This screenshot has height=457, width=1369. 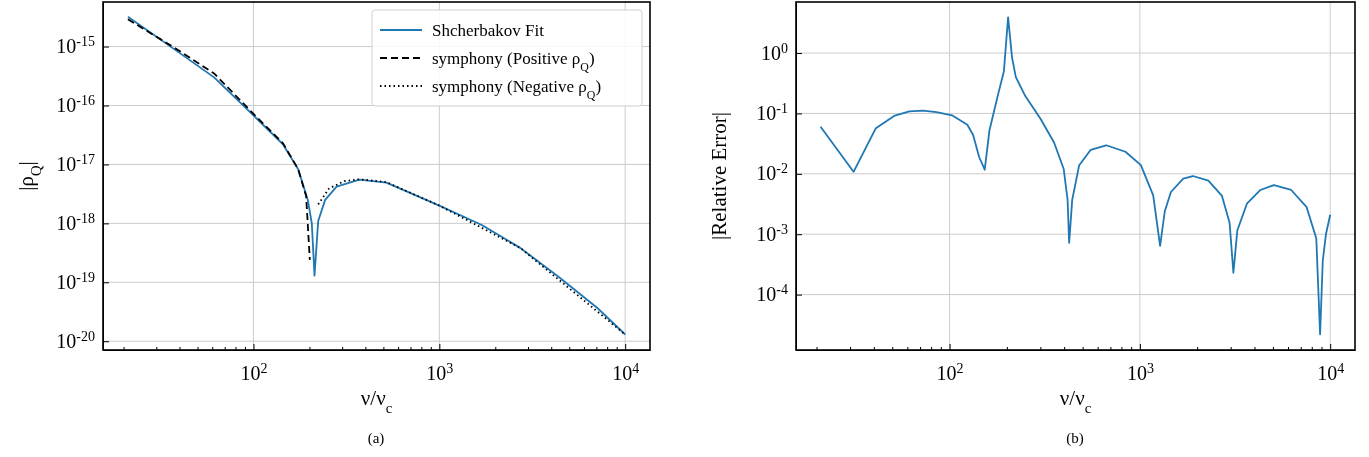 I want to click on y-tick-label: 10$^{-17}$, so click(x=75, y=163).